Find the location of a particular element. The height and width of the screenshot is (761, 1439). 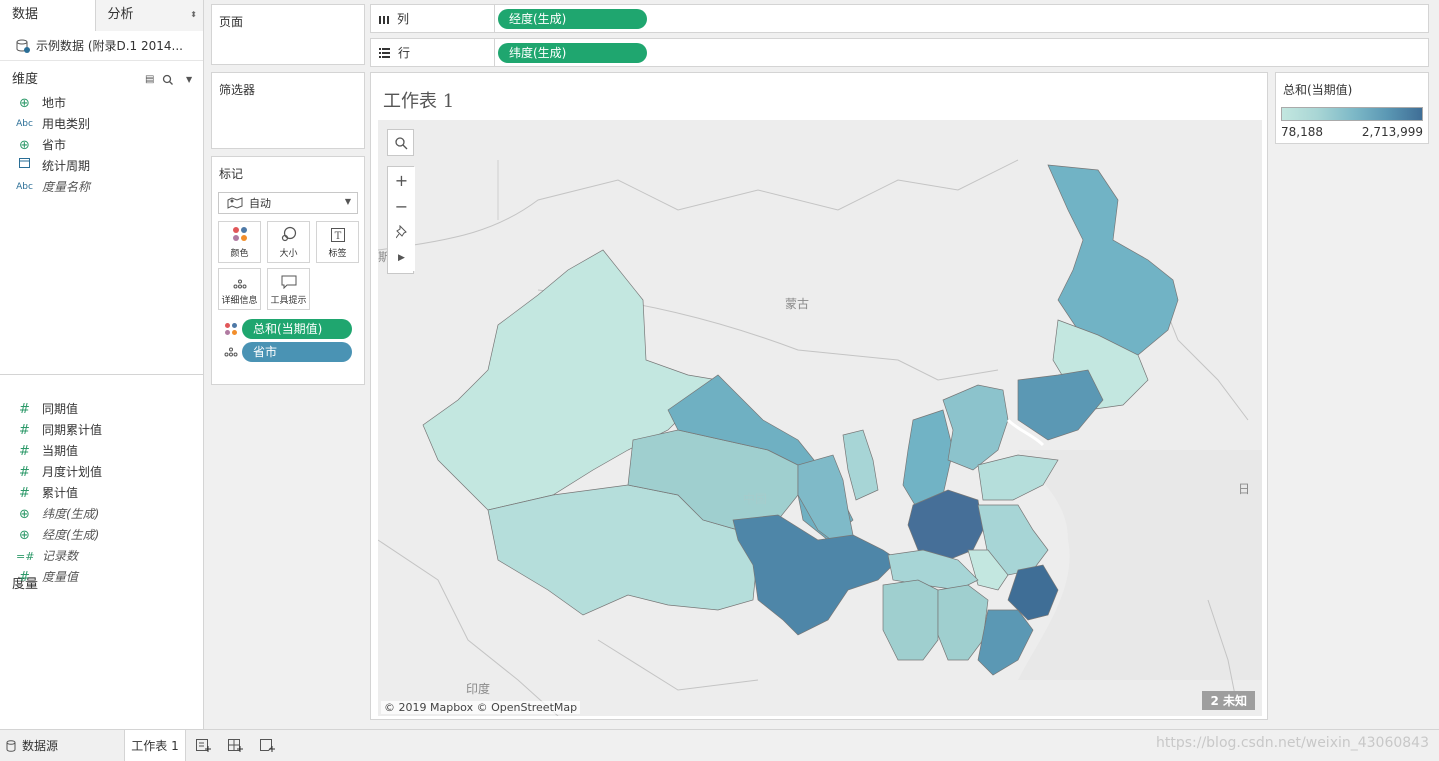

globe-icon: ⊕ is located at coordinates (24, 103).